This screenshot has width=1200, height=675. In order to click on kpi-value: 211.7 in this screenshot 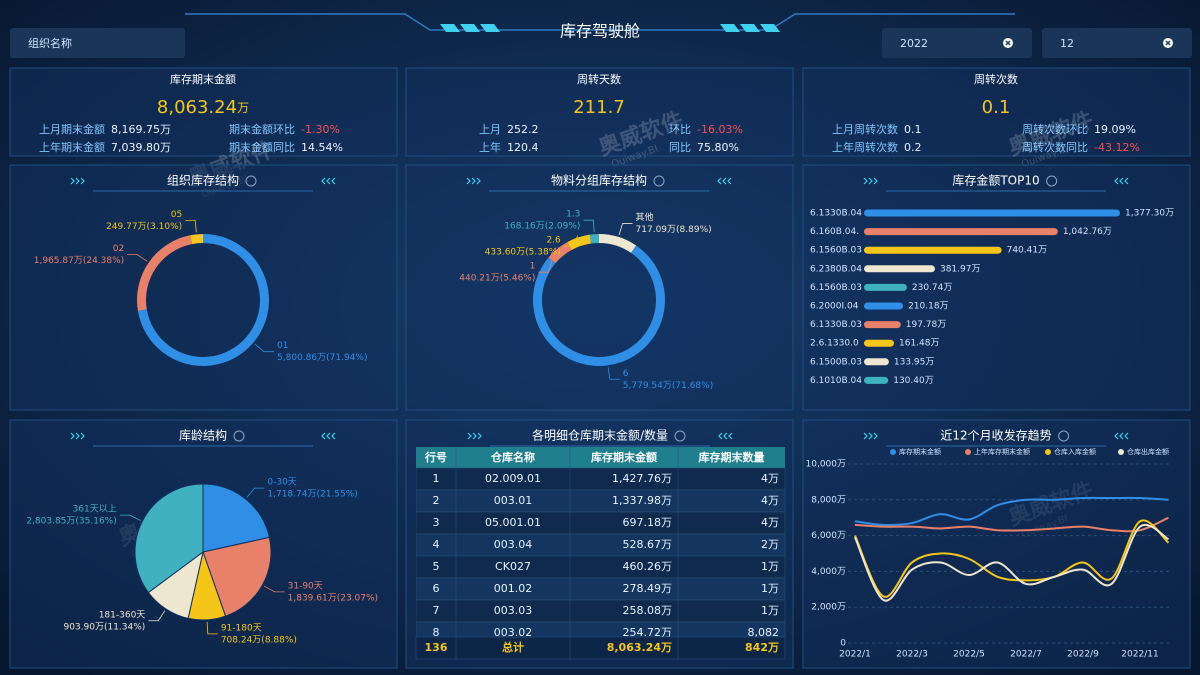, I will do `click(599, 107)`.